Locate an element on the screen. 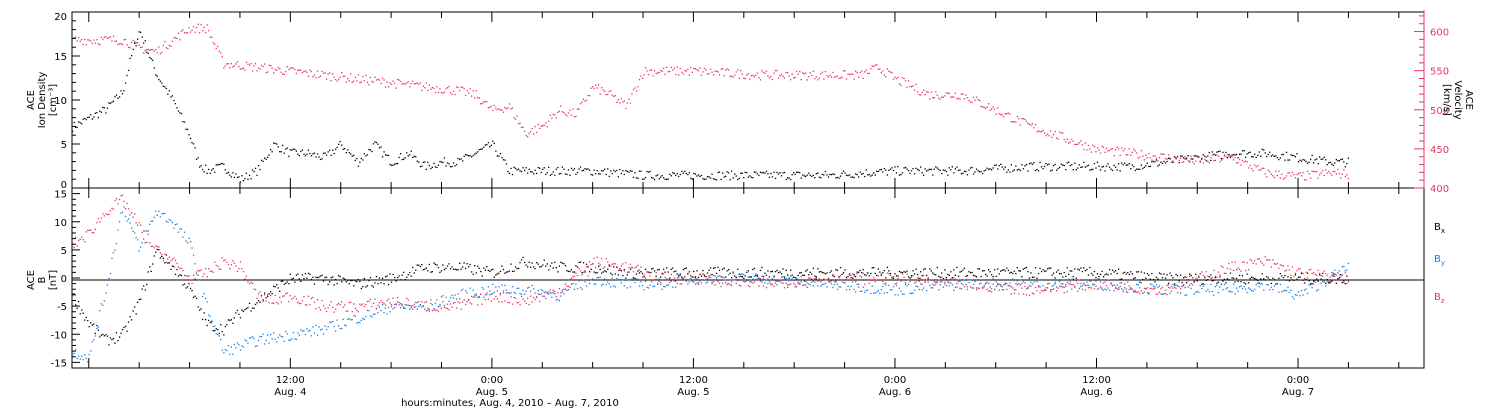 The height and width of the screenshot is (410, 1500). x-tick-date-label: Aug. 5 is located at coordinates (492, 392).